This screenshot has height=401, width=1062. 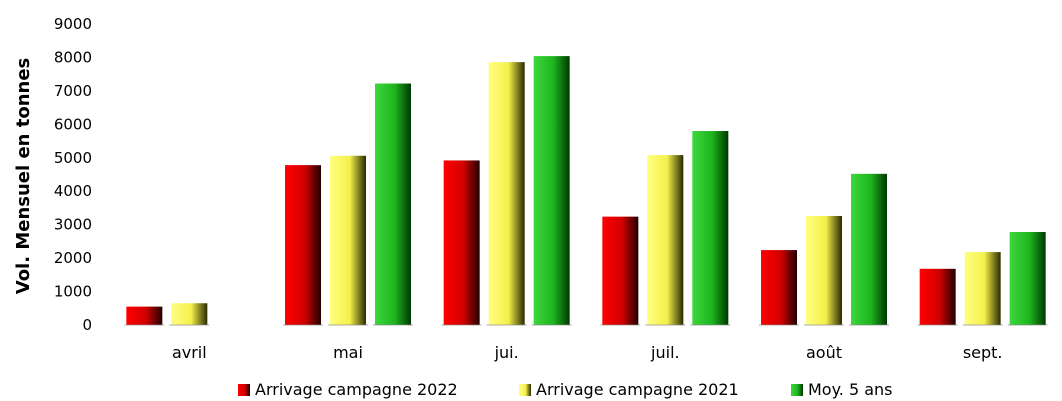 I want to click on legend-label: Moy. 5 ans, so click(x=850, y=389).